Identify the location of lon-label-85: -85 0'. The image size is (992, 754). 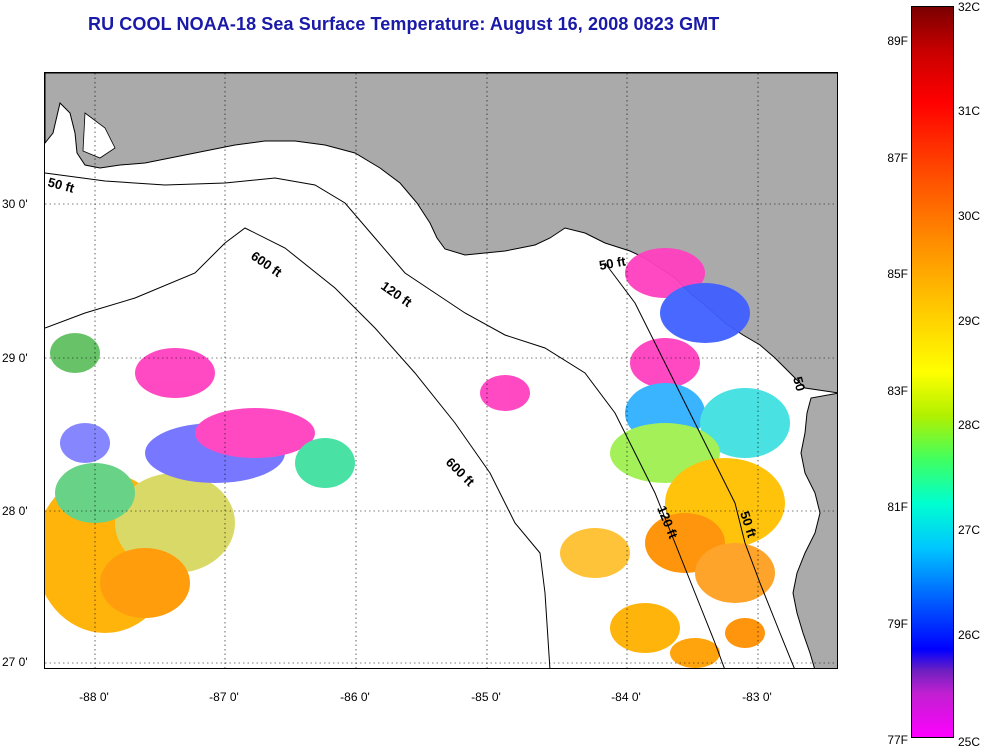
(486, 697).